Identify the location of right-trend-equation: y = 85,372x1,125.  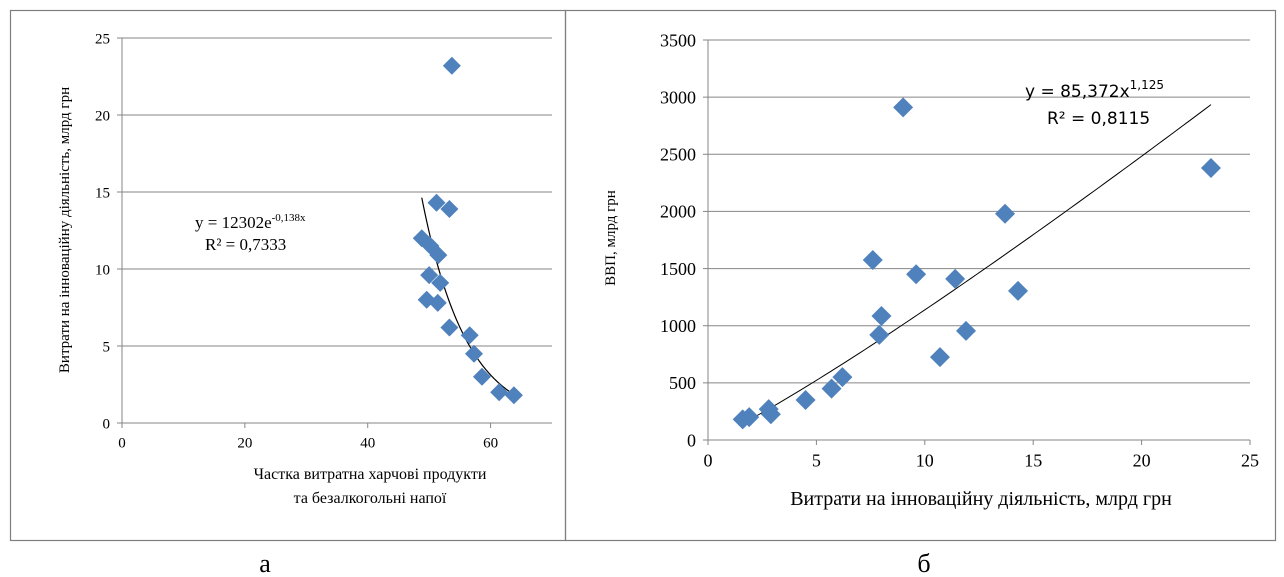
(1094, 90).